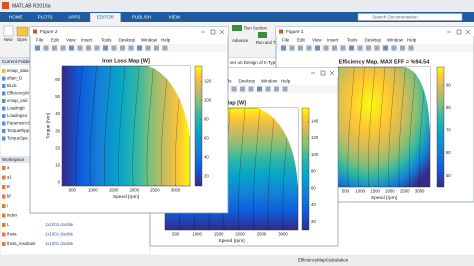 Image resolution: width=474 pixels, height=266 pixels. I want to click on file-name: aftan_D, so click(14, 78).